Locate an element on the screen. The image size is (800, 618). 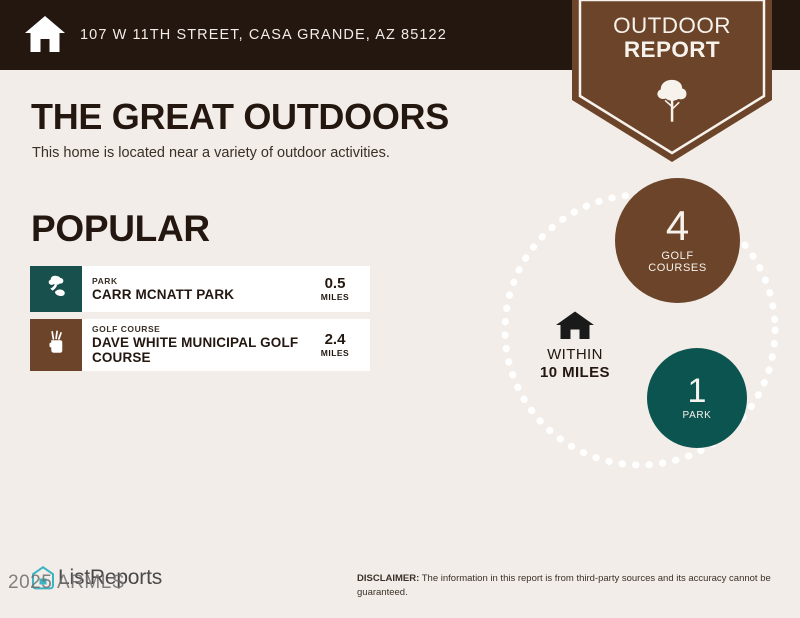
outdoor-report-badge: OUTDOOR REPORT is located at coordinates (672, 81).